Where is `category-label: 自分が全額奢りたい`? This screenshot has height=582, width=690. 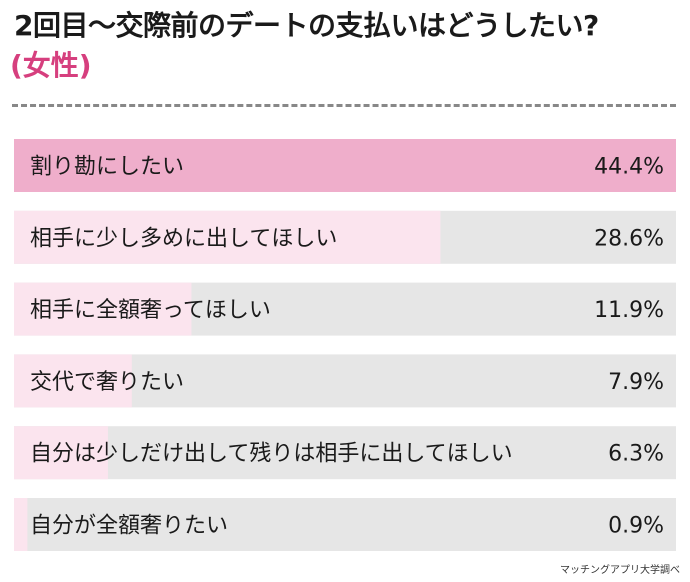
category-label: 自分が全額奢りたい is located at coordinates (129, 526).